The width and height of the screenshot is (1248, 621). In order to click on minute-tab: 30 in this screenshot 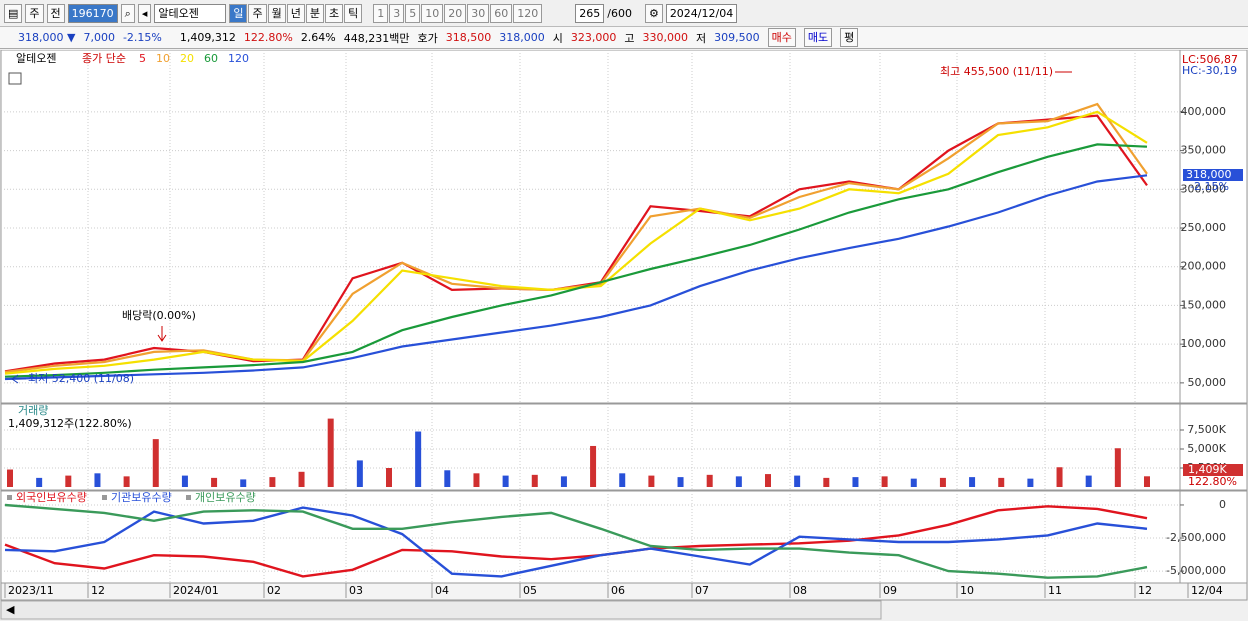, I will do `click(478, 13)`.